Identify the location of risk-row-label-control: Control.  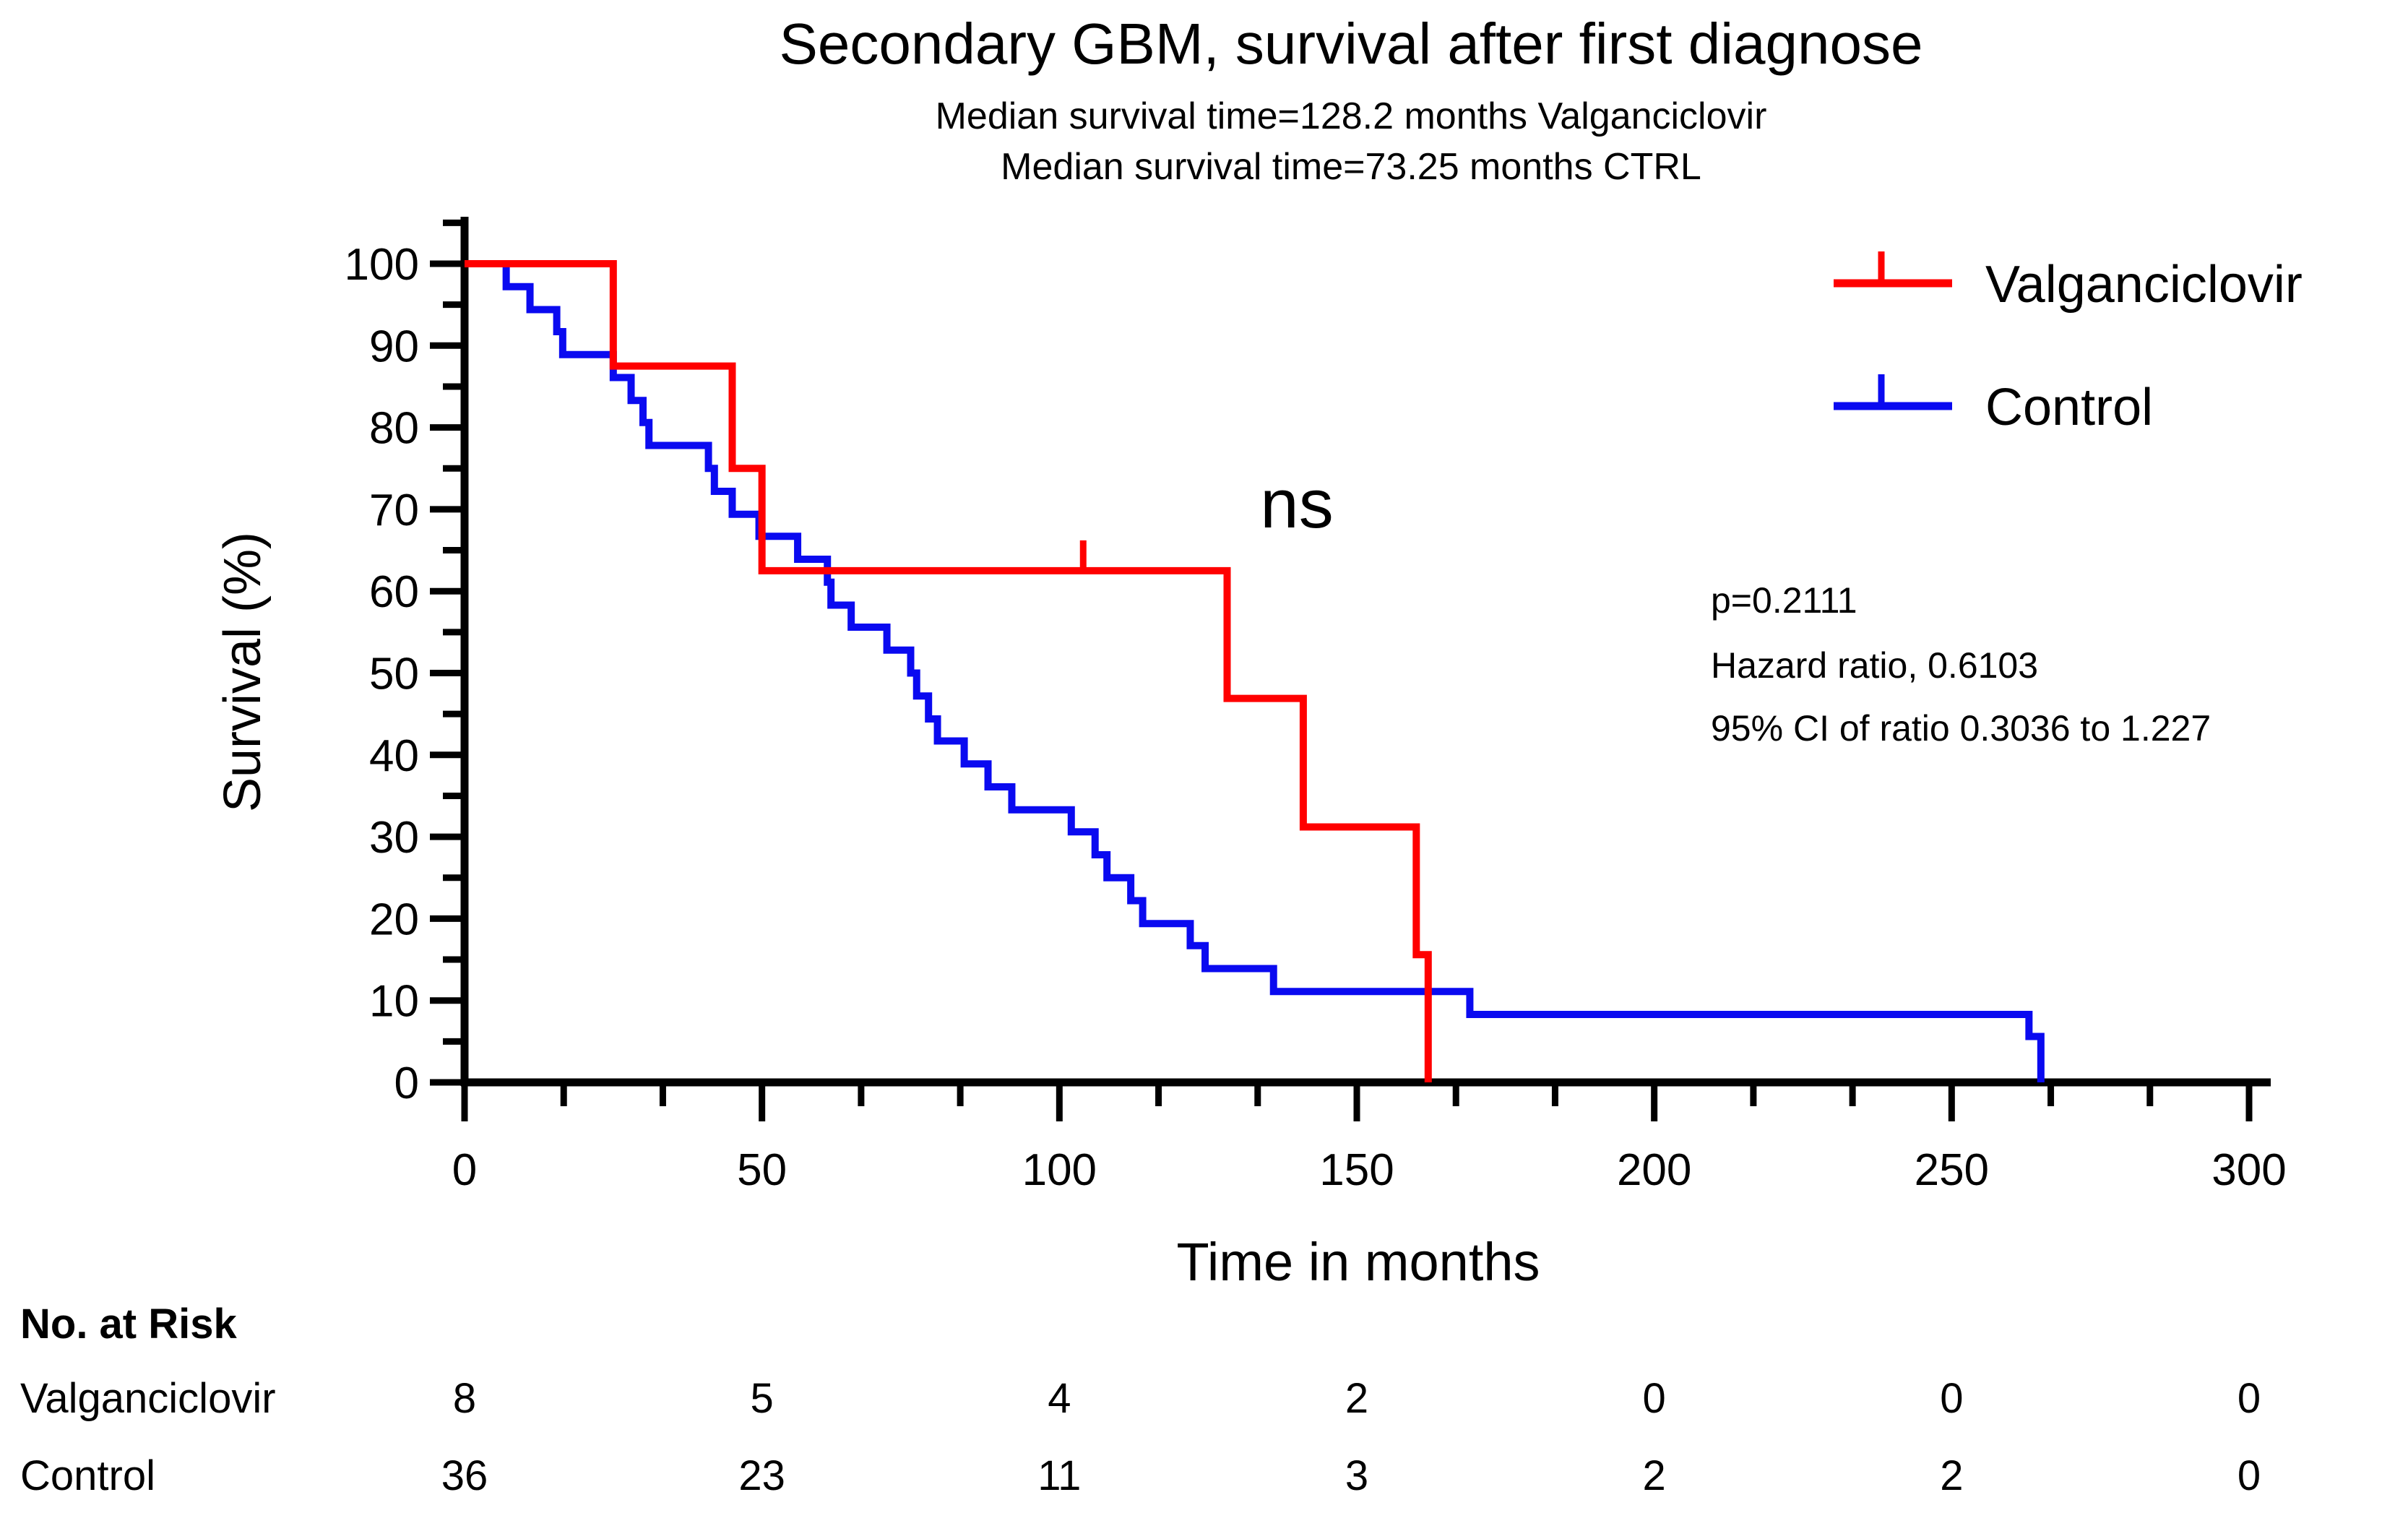
(87, 1475).